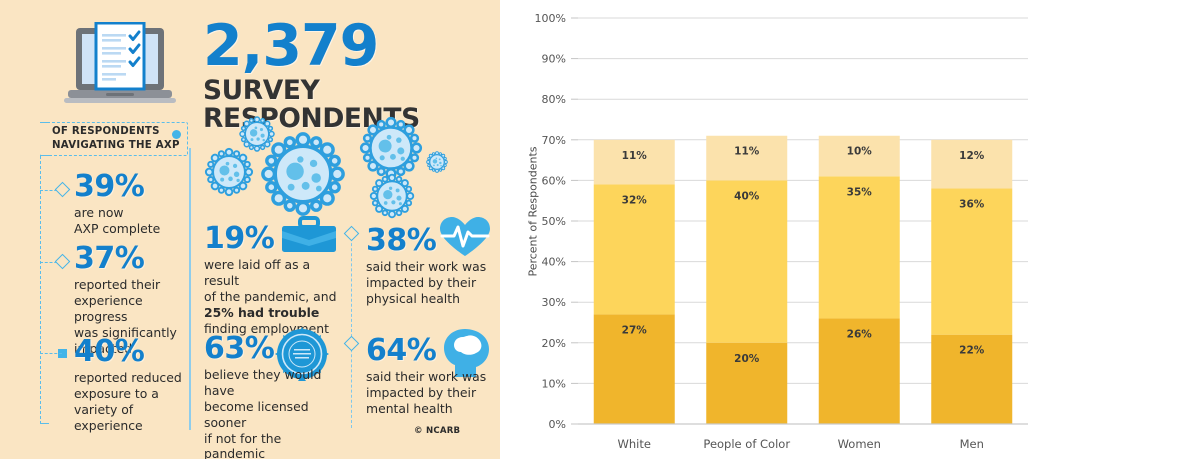  Describe the element at coordinates (860, 192) in the screenshot. I see `bar-value-label: 35%` at that location.